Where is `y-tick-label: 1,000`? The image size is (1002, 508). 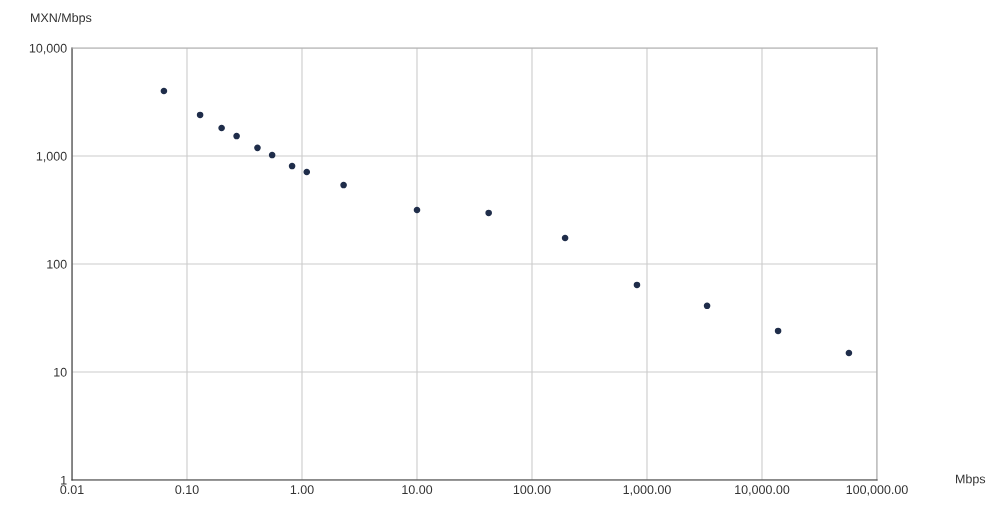 y-tick-label: 1,000 is located at coordinates (51, 157).